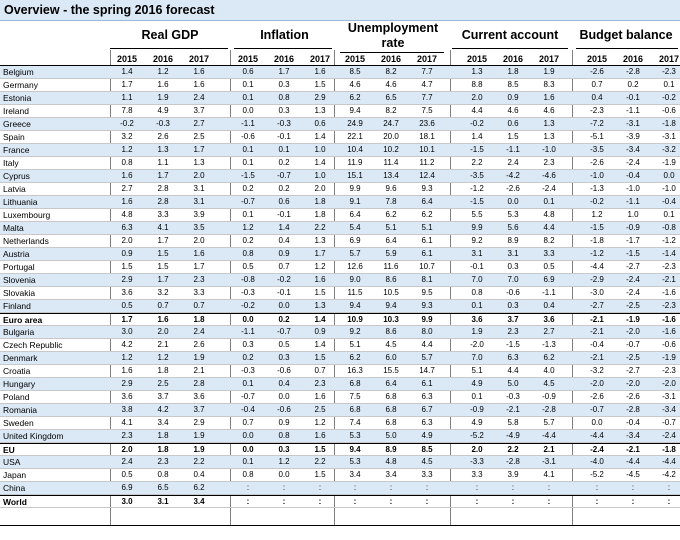 This screenshot has width=680, height=540. I want to click on table-cell: 0.6, so click(320, 123).